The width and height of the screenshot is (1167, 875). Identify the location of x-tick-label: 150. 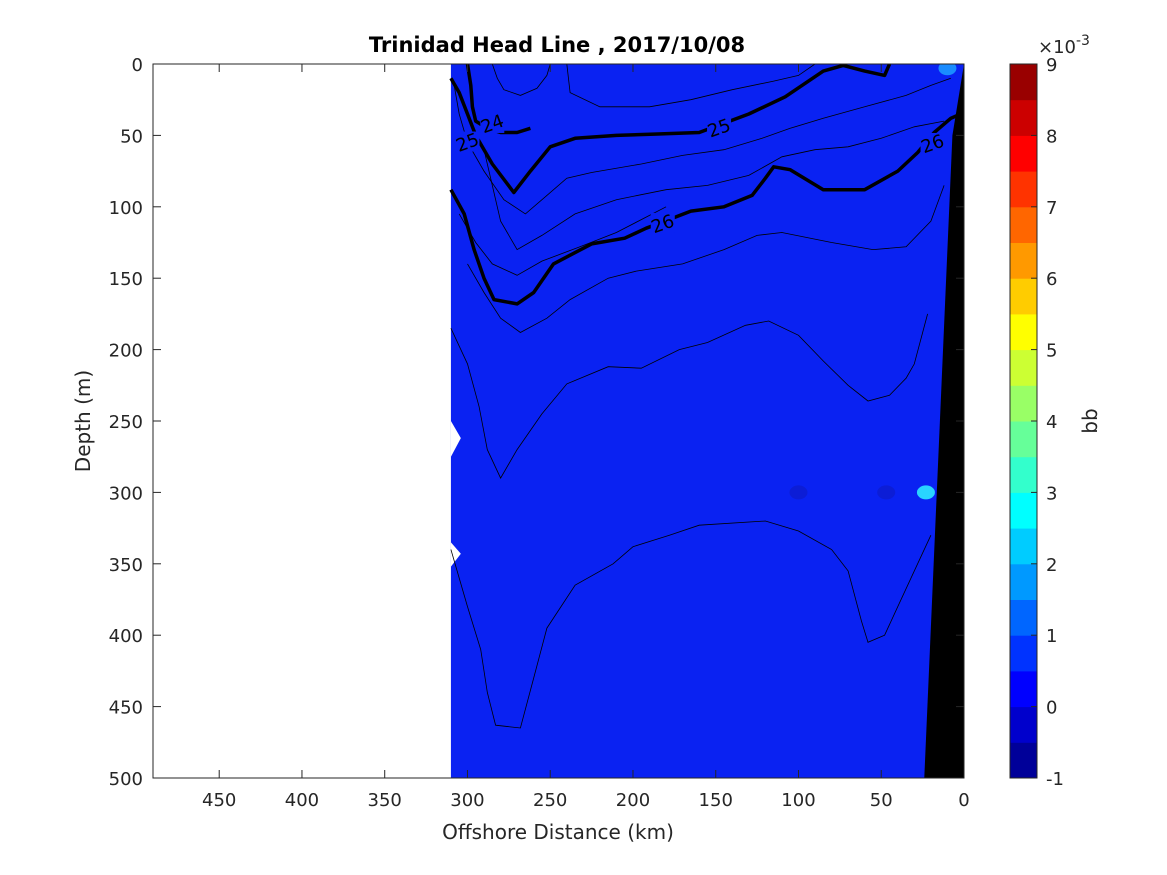
(716, 800).